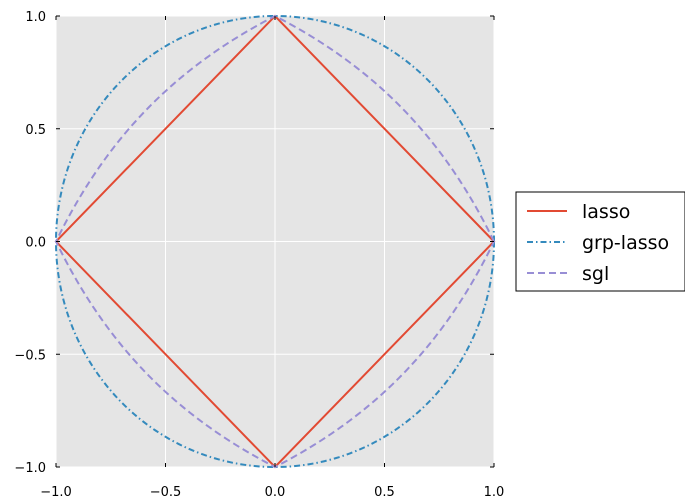 The height and width of the screenshot is (502, 685). I want to click on x-tick-label: 0.0, so click(275, 492).